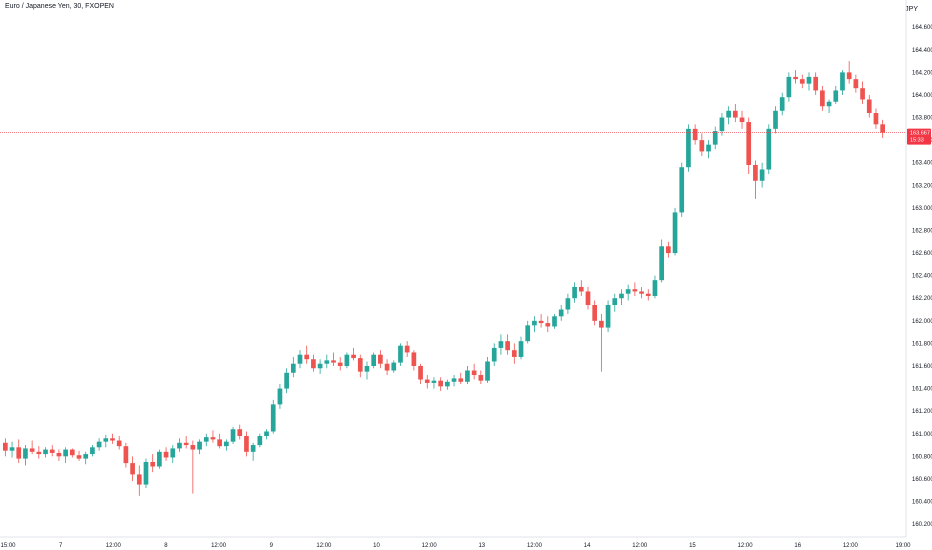 The image size is (932, 550). What do you see at coordinates (922, 390) in the screenshot?
I see `y-tick-label: 161.400` at bounding box center [922, 390].